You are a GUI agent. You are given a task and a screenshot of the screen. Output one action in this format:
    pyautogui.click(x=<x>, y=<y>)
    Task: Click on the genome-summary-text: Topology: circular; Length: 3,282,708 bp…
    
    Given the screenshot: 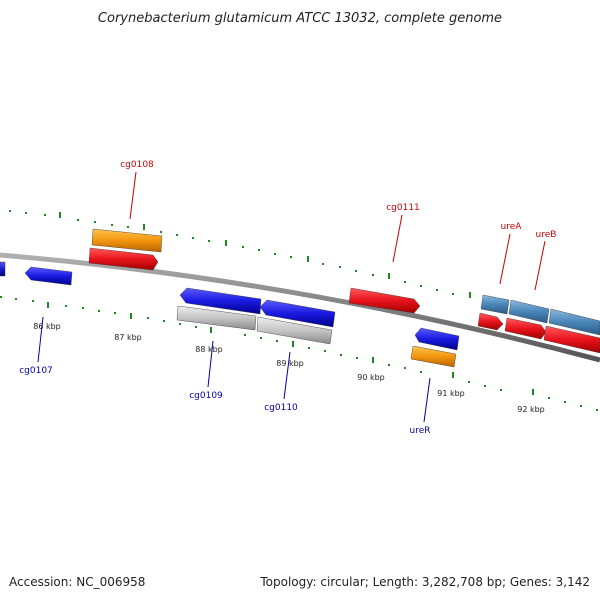 What is the action you would take?
    pyautogui.click(x=424, y=582)
    